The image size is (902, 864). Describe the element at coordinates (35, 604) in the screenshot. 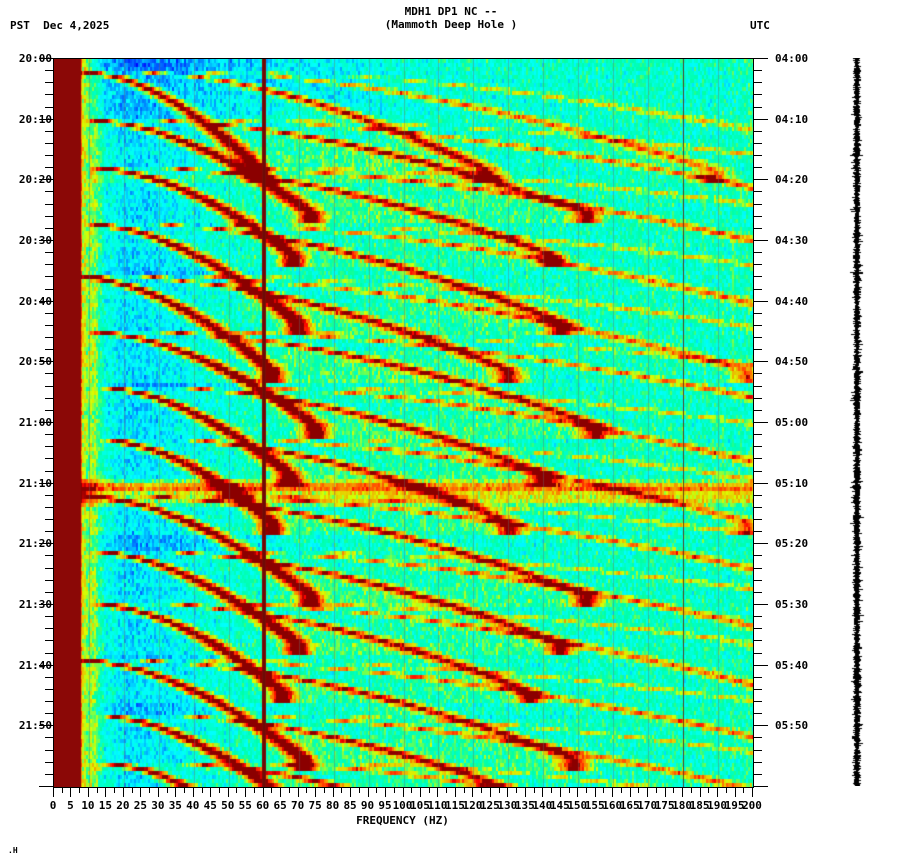

I see `time-label-pst: 21:30` at that location.